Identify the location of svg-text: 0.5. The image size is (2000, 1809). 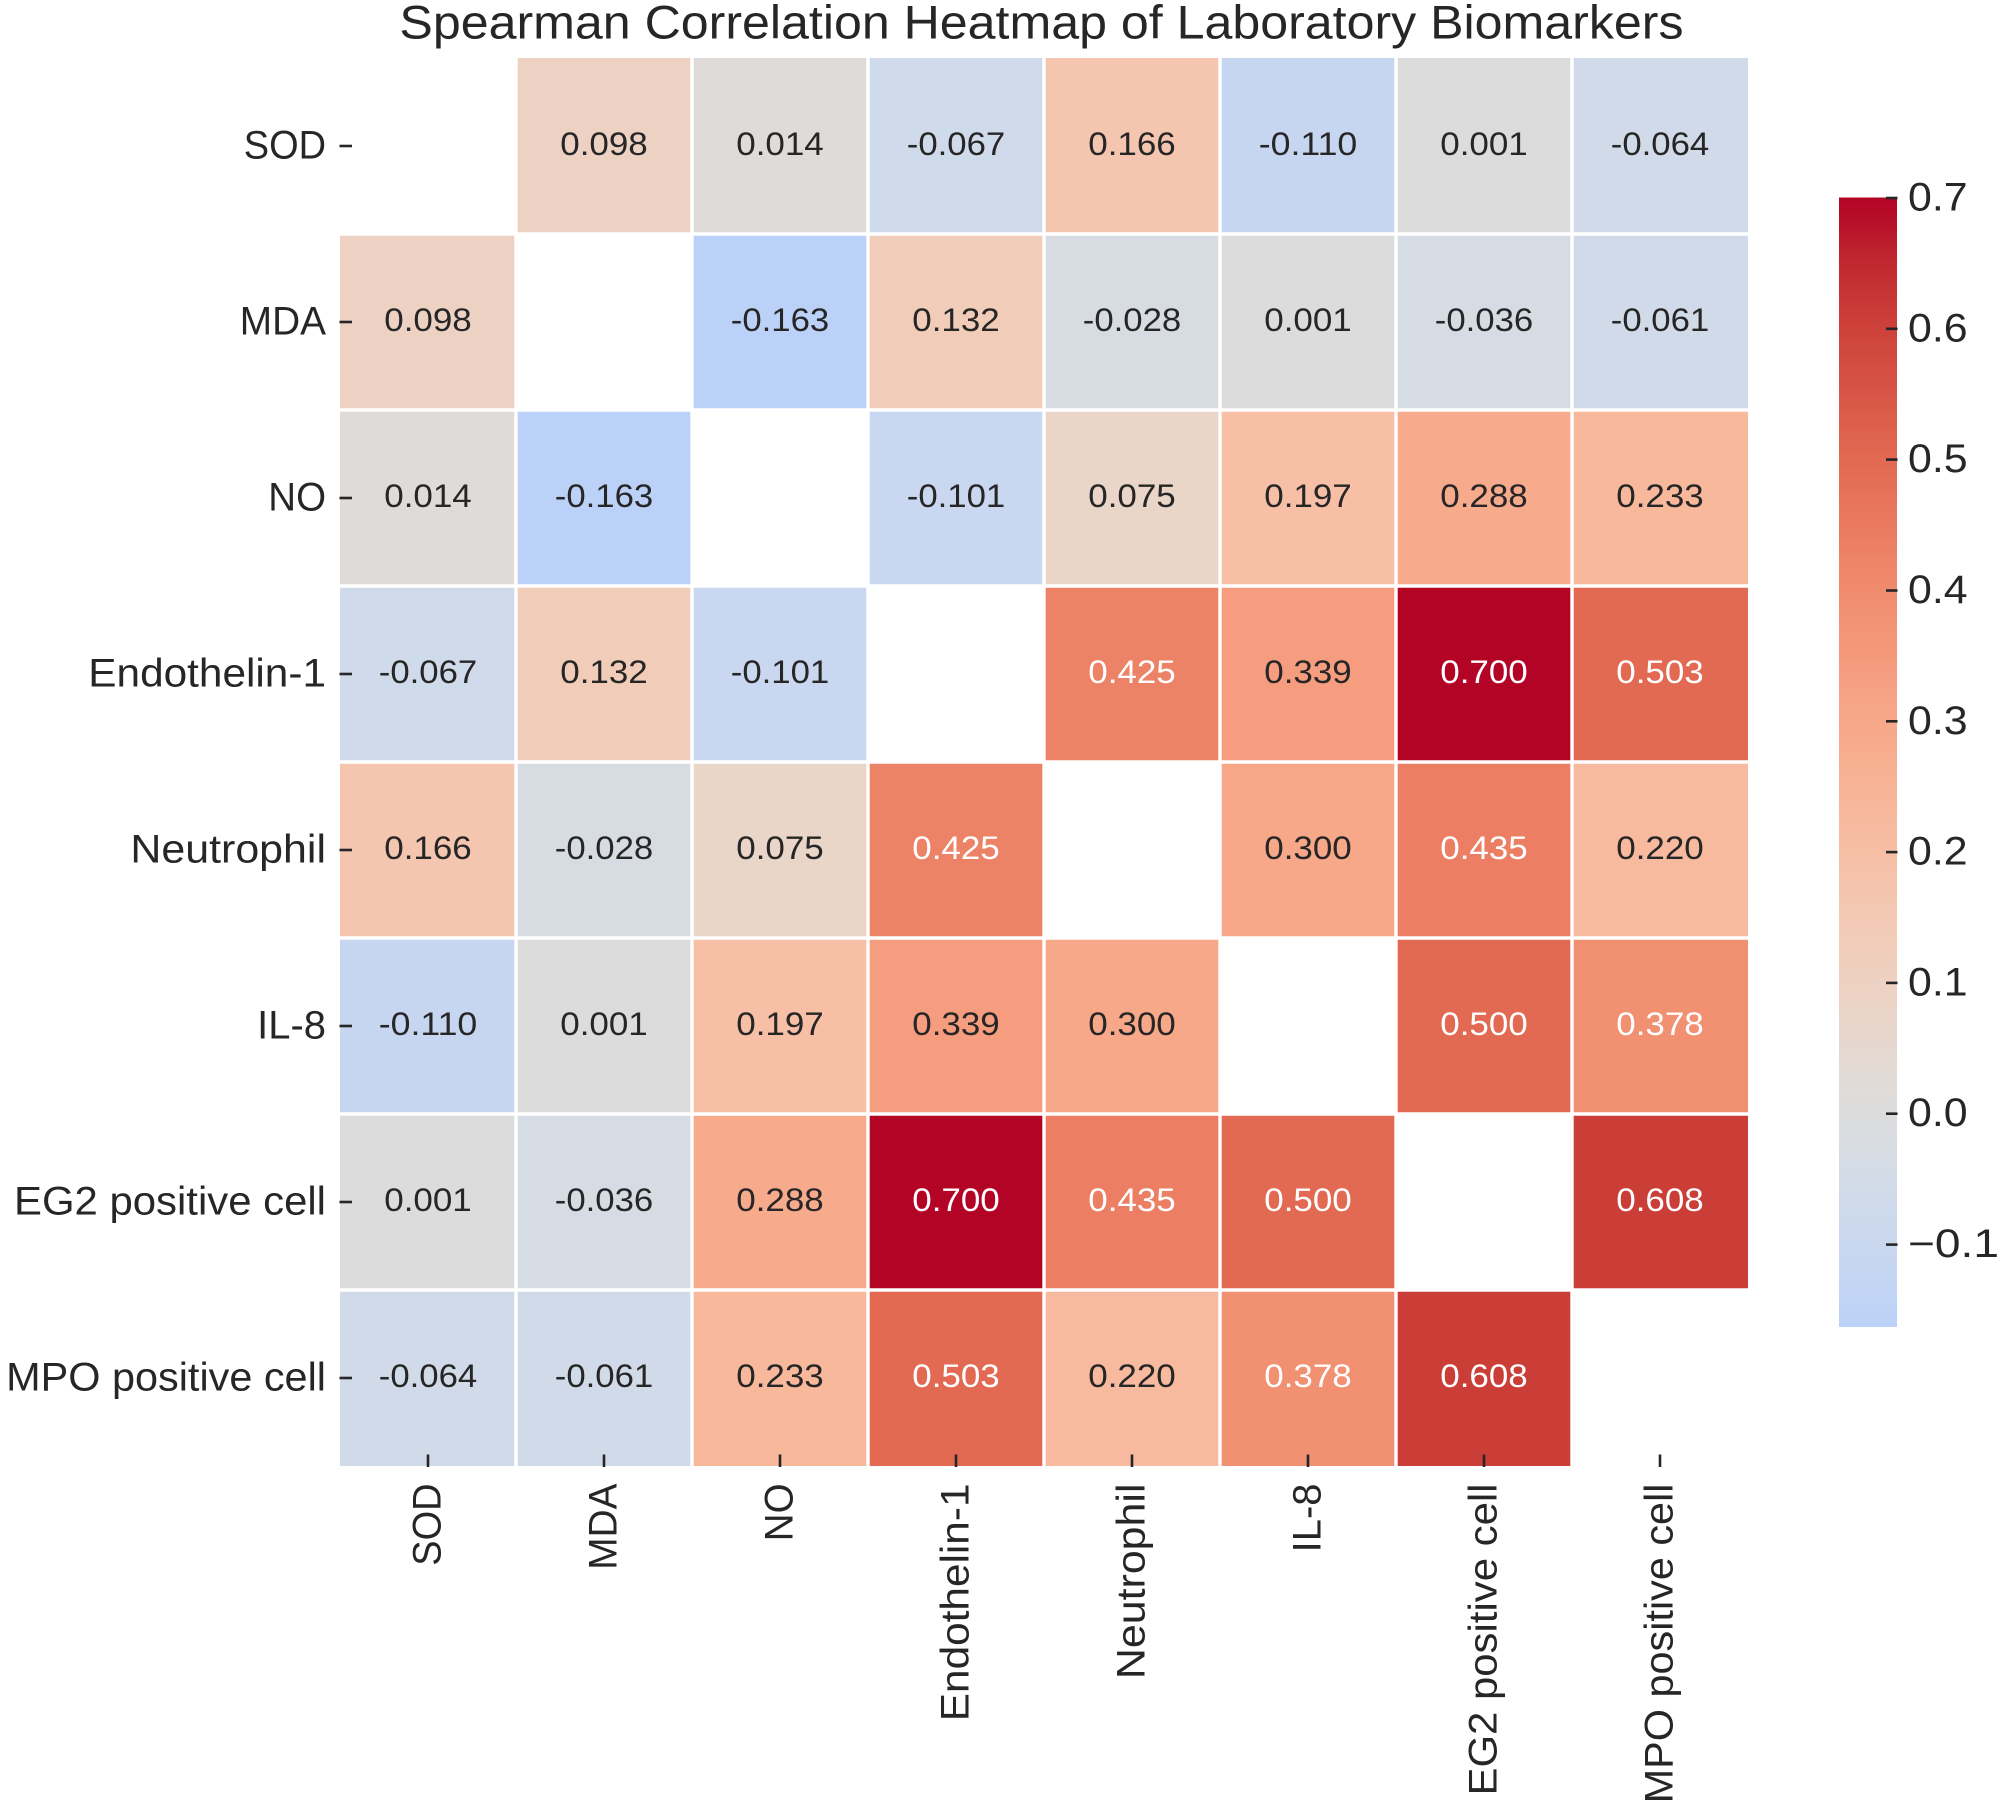
(1938, 459).